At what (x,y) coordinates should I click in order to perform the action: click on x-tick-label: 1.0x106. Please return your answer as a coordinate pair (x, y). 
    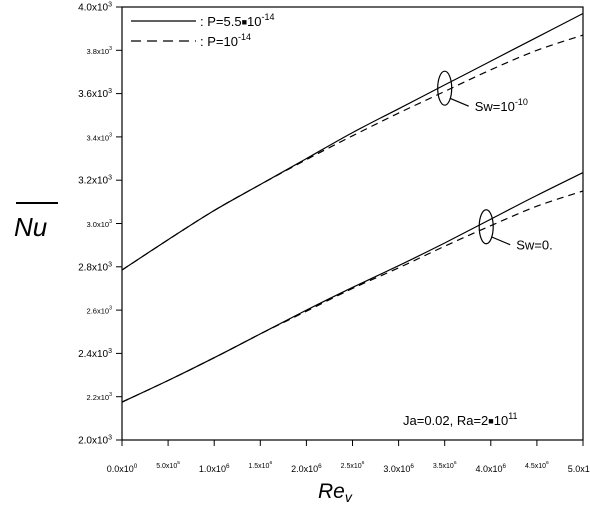
    Looking at the image, I should click on (214, 468).